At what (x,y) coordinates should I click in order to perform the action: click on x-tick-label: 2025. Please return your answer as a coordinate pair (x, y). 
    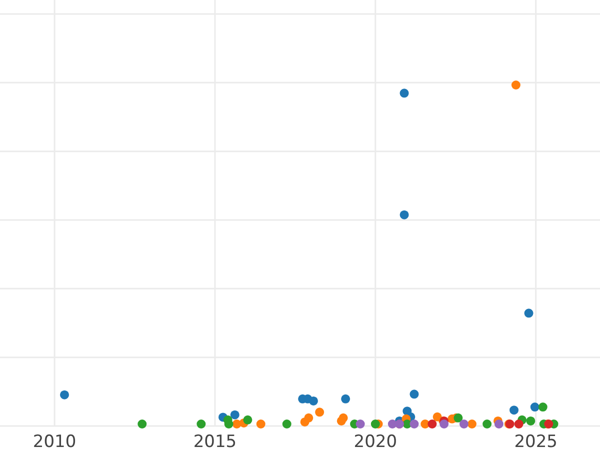
    Looking at the image, I should click on (536, 441).